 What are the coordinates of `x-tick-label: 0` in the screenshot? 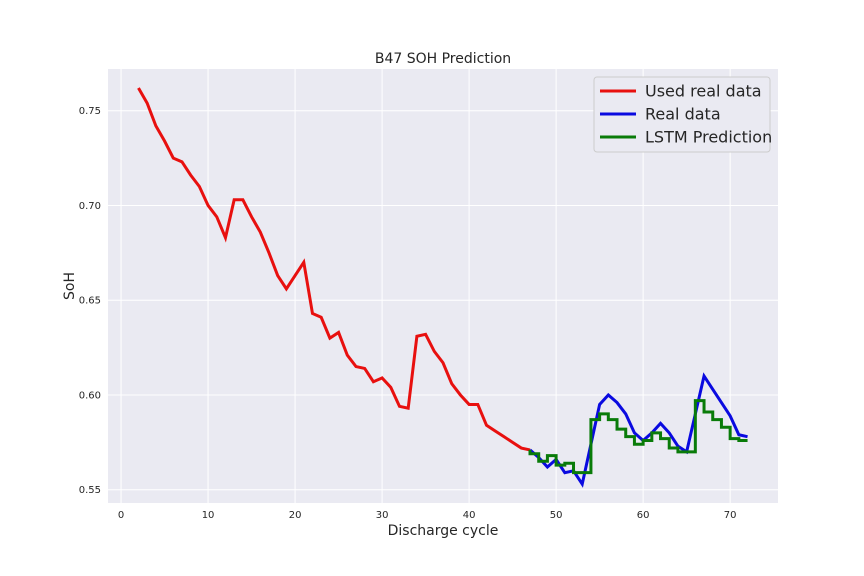 It's located at (121, 515).